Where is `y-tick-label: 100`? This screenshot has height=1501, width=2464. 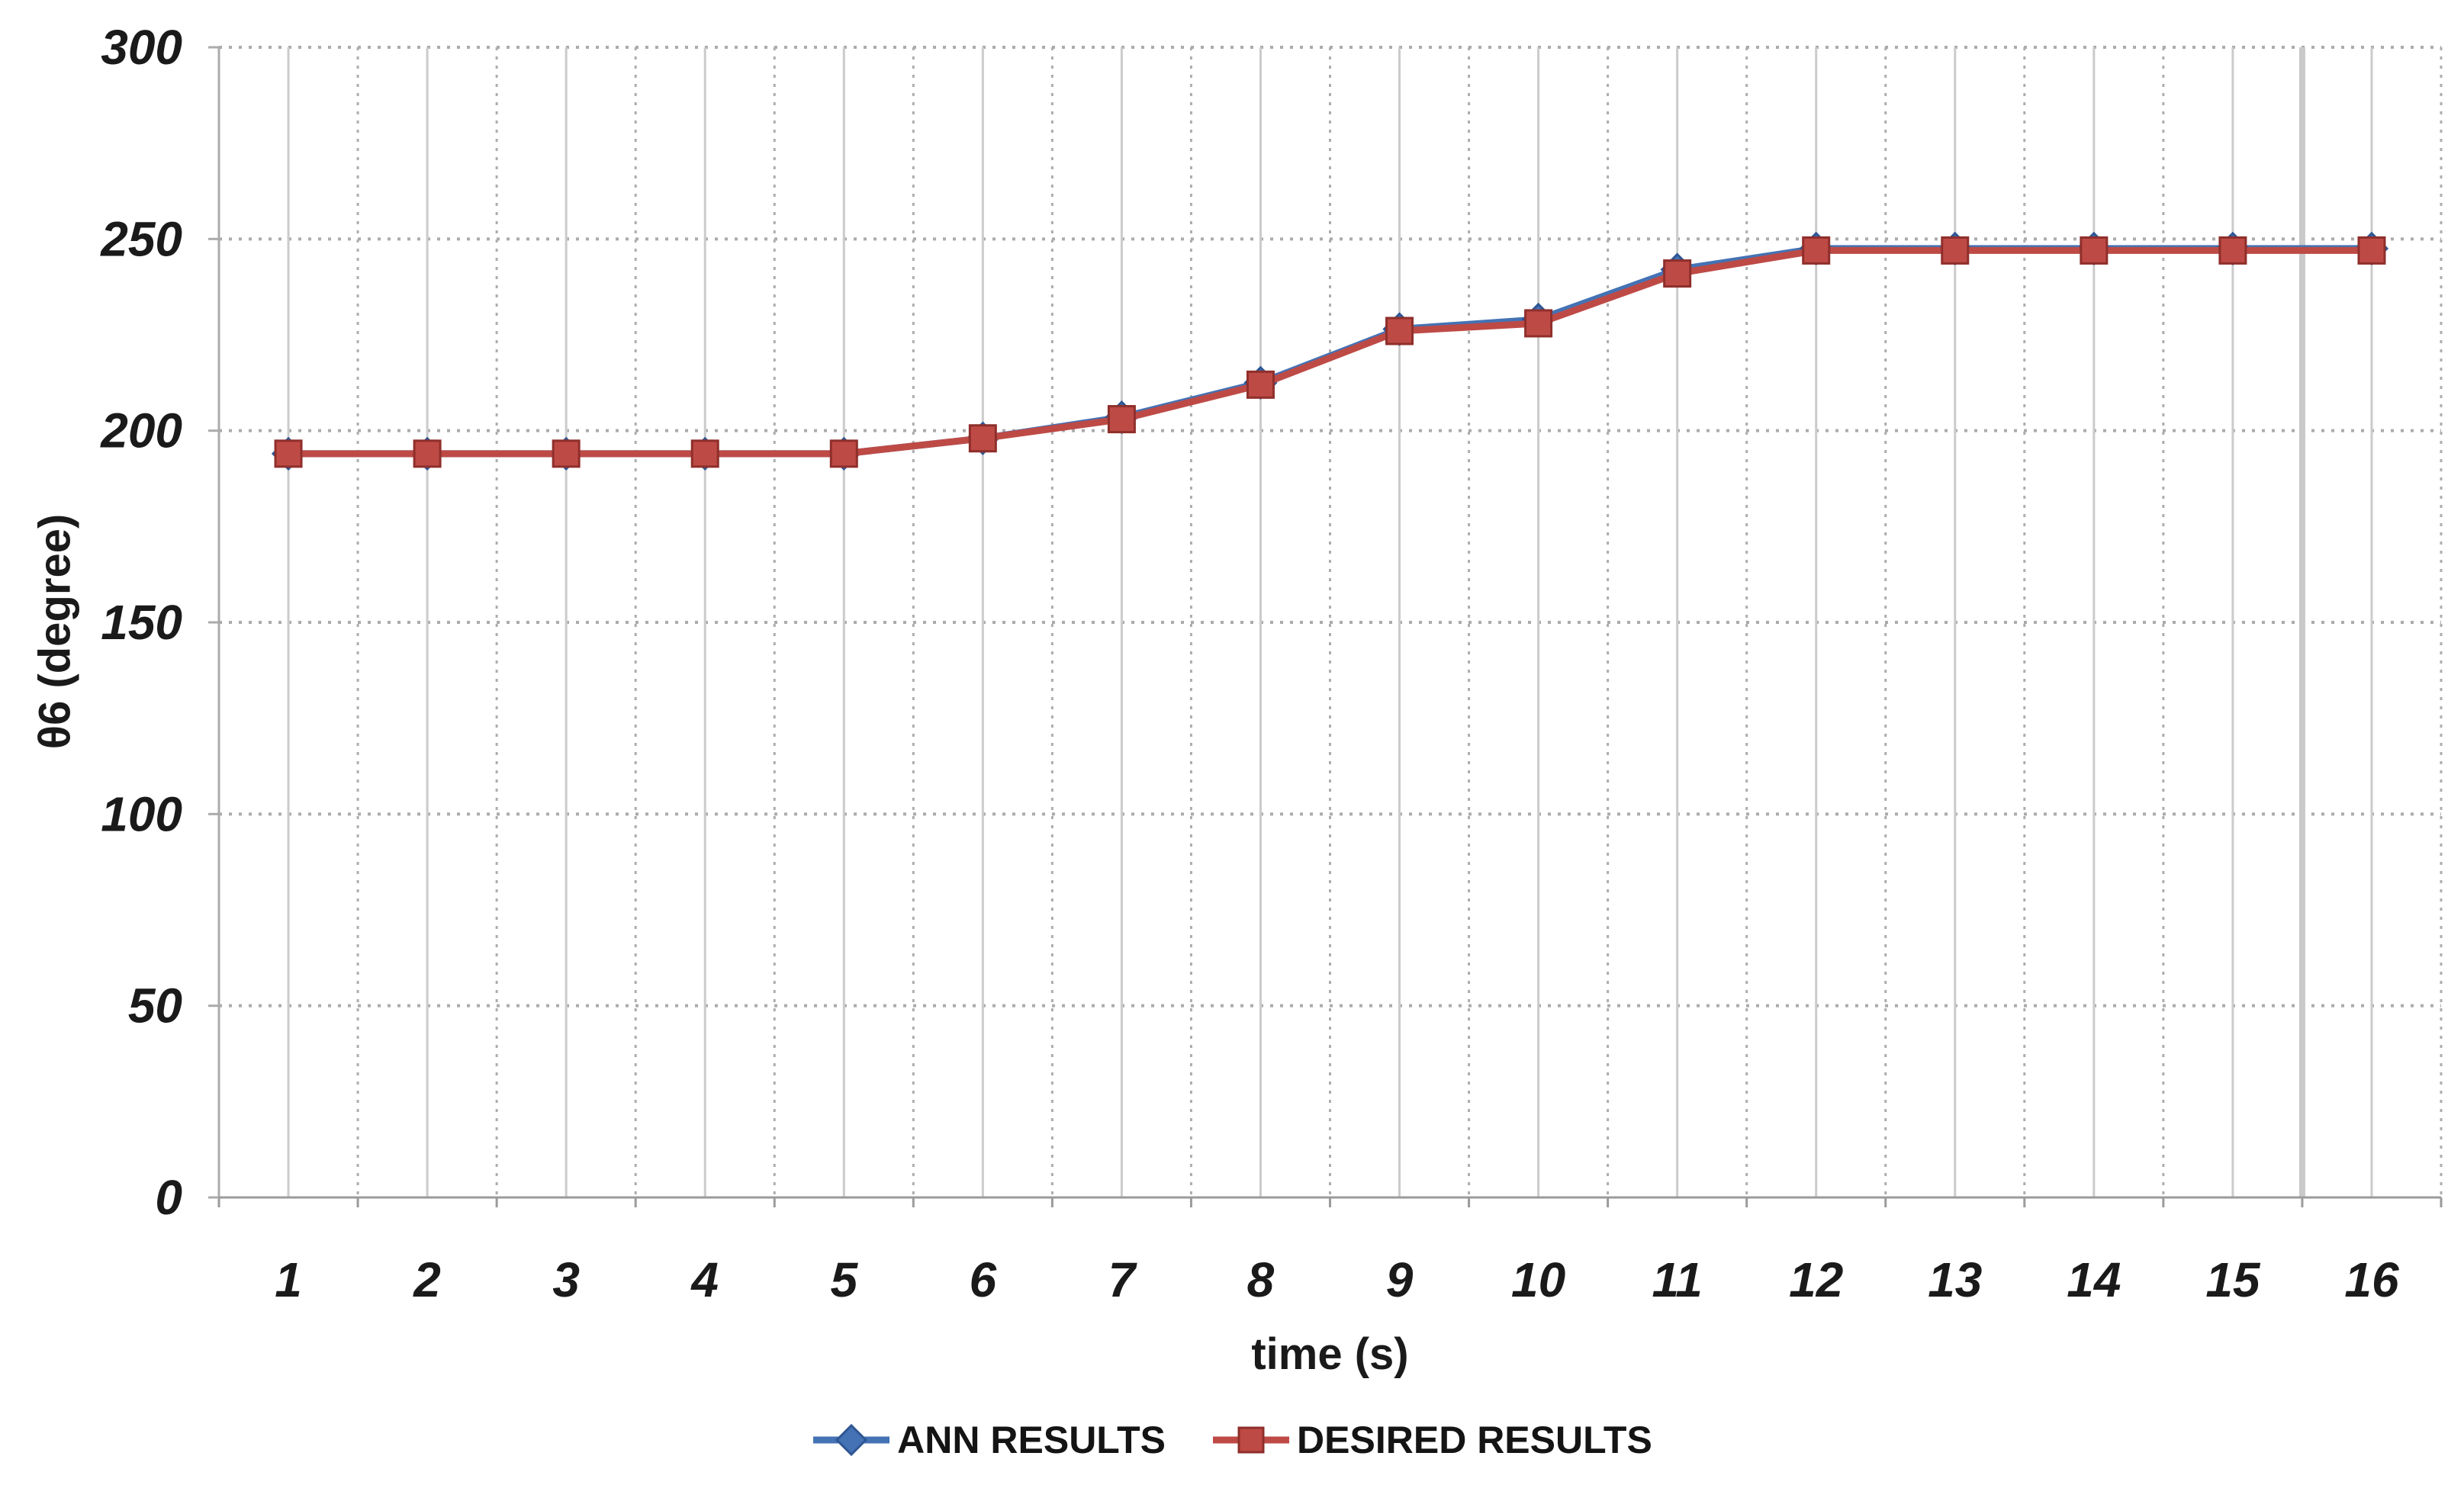
y-tick-label: 100 is located at coordinates (141, 813).